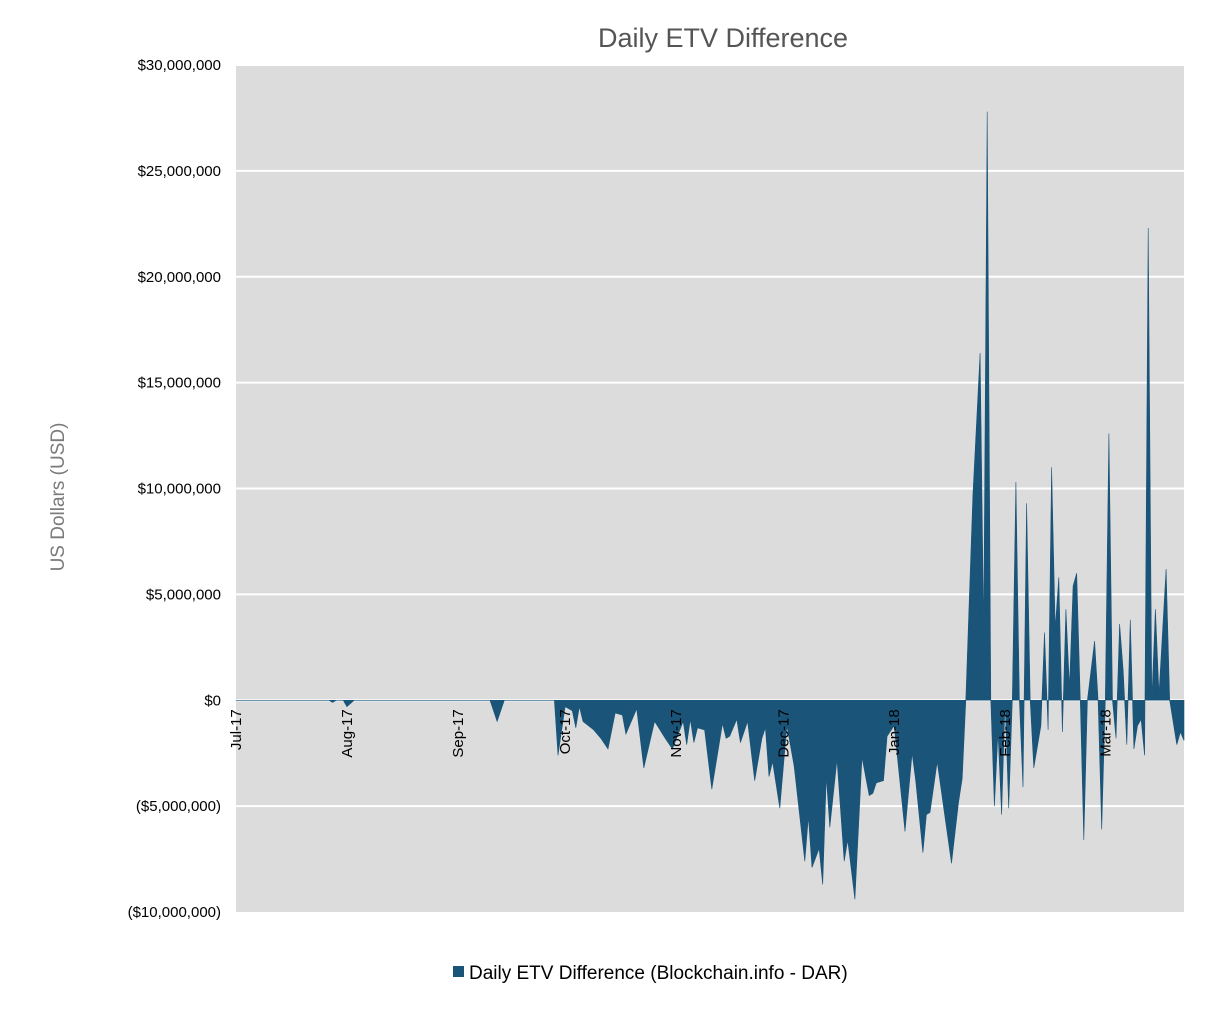  Describe the element at coordinates (458, 971) in the screenshot. I see `legend-swatch` at that location.